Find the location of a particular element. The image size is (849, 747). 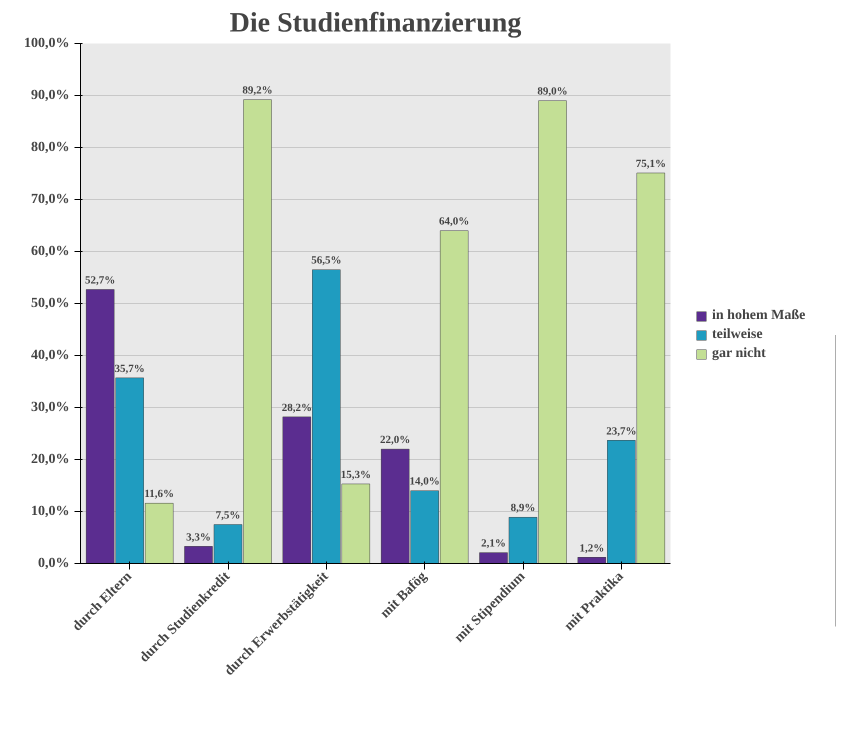

y-tick-label: 60,0% is located at coordinates (50, 251).